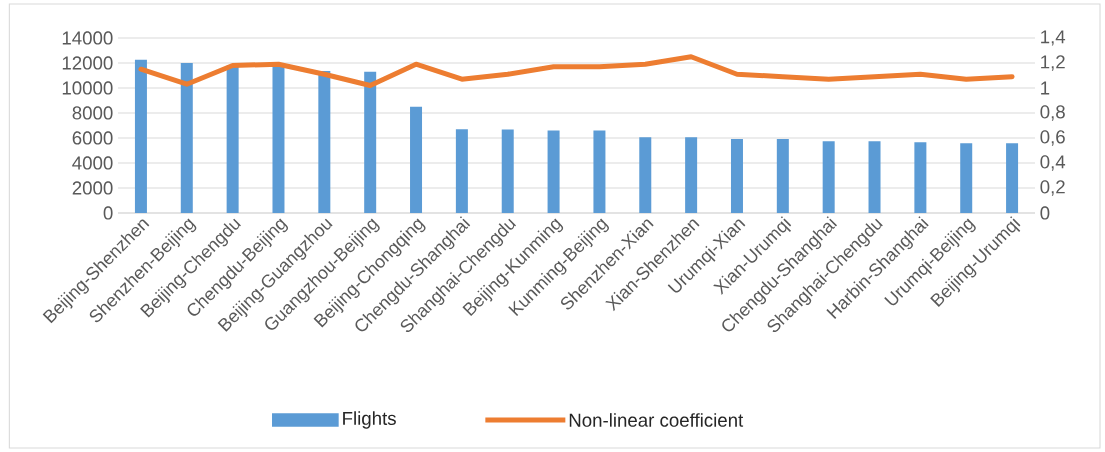 The height and width of the screenshot is (452, 1105). I want to click on legend-label: Flights, so click(369, 420).